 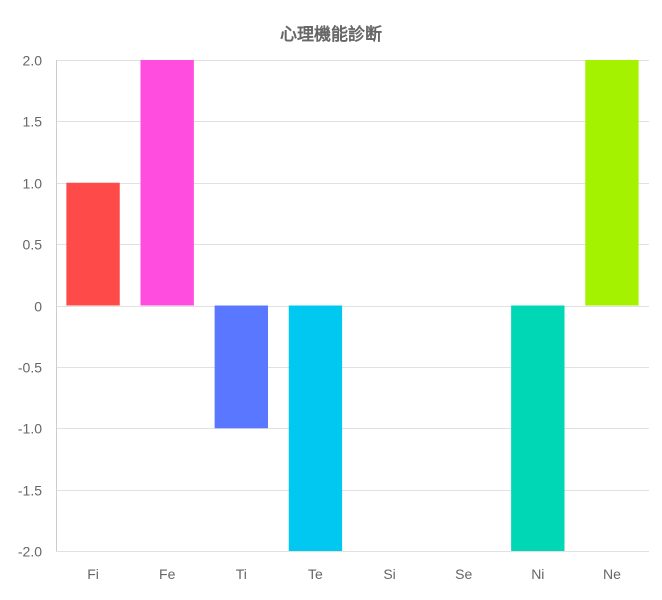 I want to click on bar-ti, so click(x=241, y=367).